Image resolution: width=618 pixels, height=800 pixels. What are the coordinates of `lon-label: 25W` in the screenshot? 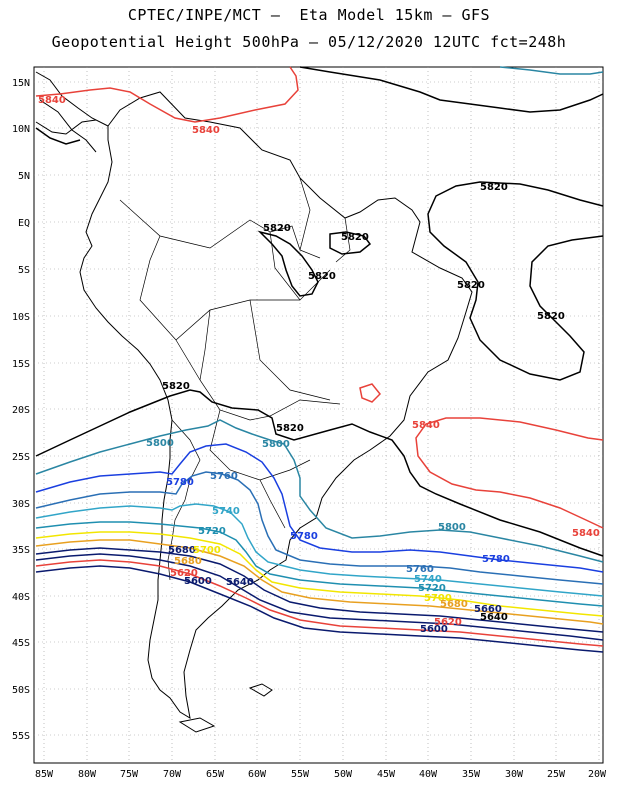 It's located at (556, 774).